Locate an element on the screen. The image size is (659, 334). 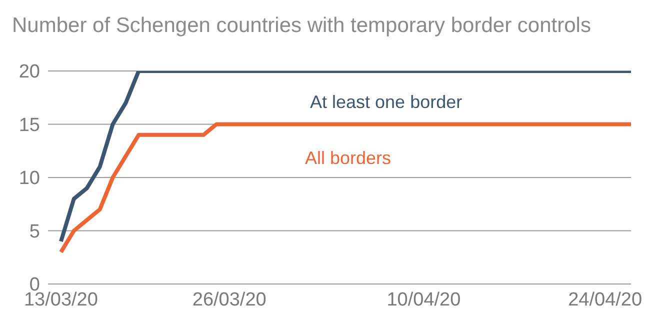
x-tick-label: 10/04/20 is located at coordinates (423, 299).